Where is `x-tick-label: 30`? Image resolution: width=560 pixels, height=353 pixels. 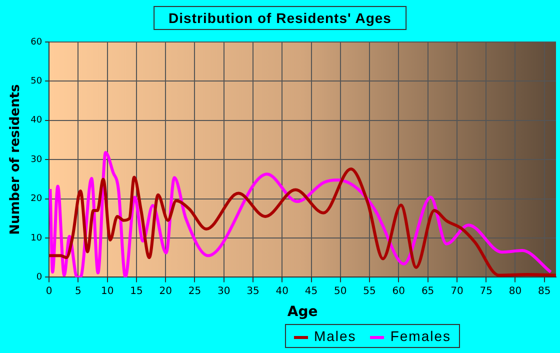
x-tick-label: 30 is located at coordinates (223, 291).